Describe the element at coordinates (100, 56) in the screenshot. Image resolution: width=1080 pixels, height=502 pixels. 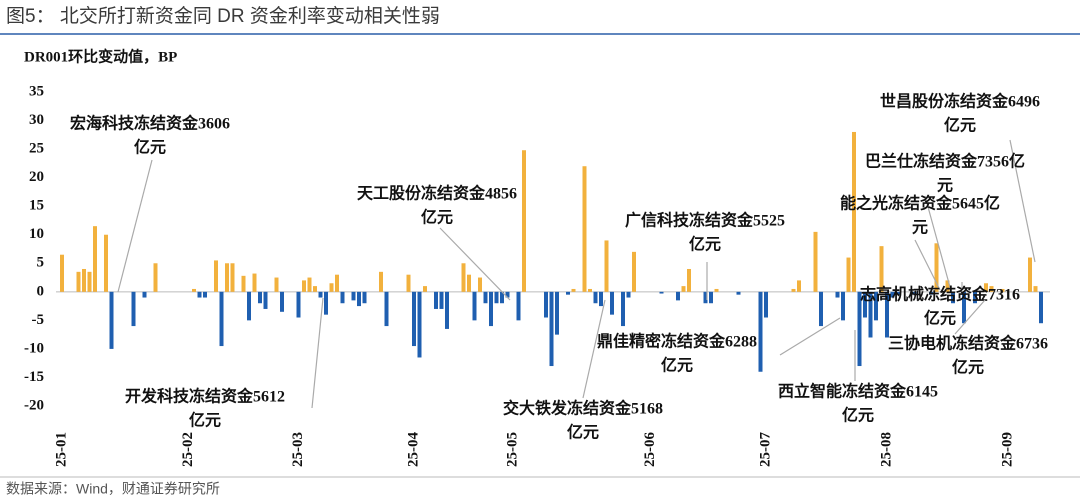
I see `y-axis-label: DR001环比变动值，BP` at that location.